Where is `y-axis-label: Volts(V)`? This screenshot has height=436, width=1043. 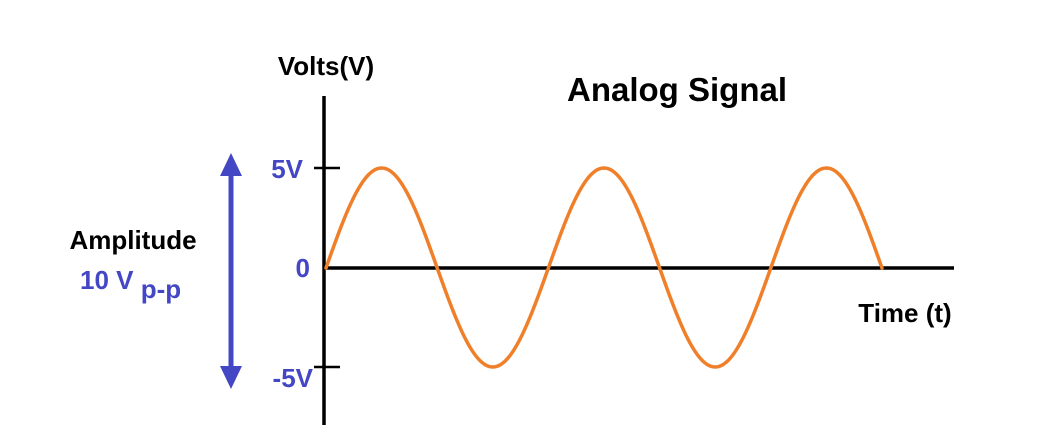 y-axis-label: Volts(V) is located at coordinates (326, 66).